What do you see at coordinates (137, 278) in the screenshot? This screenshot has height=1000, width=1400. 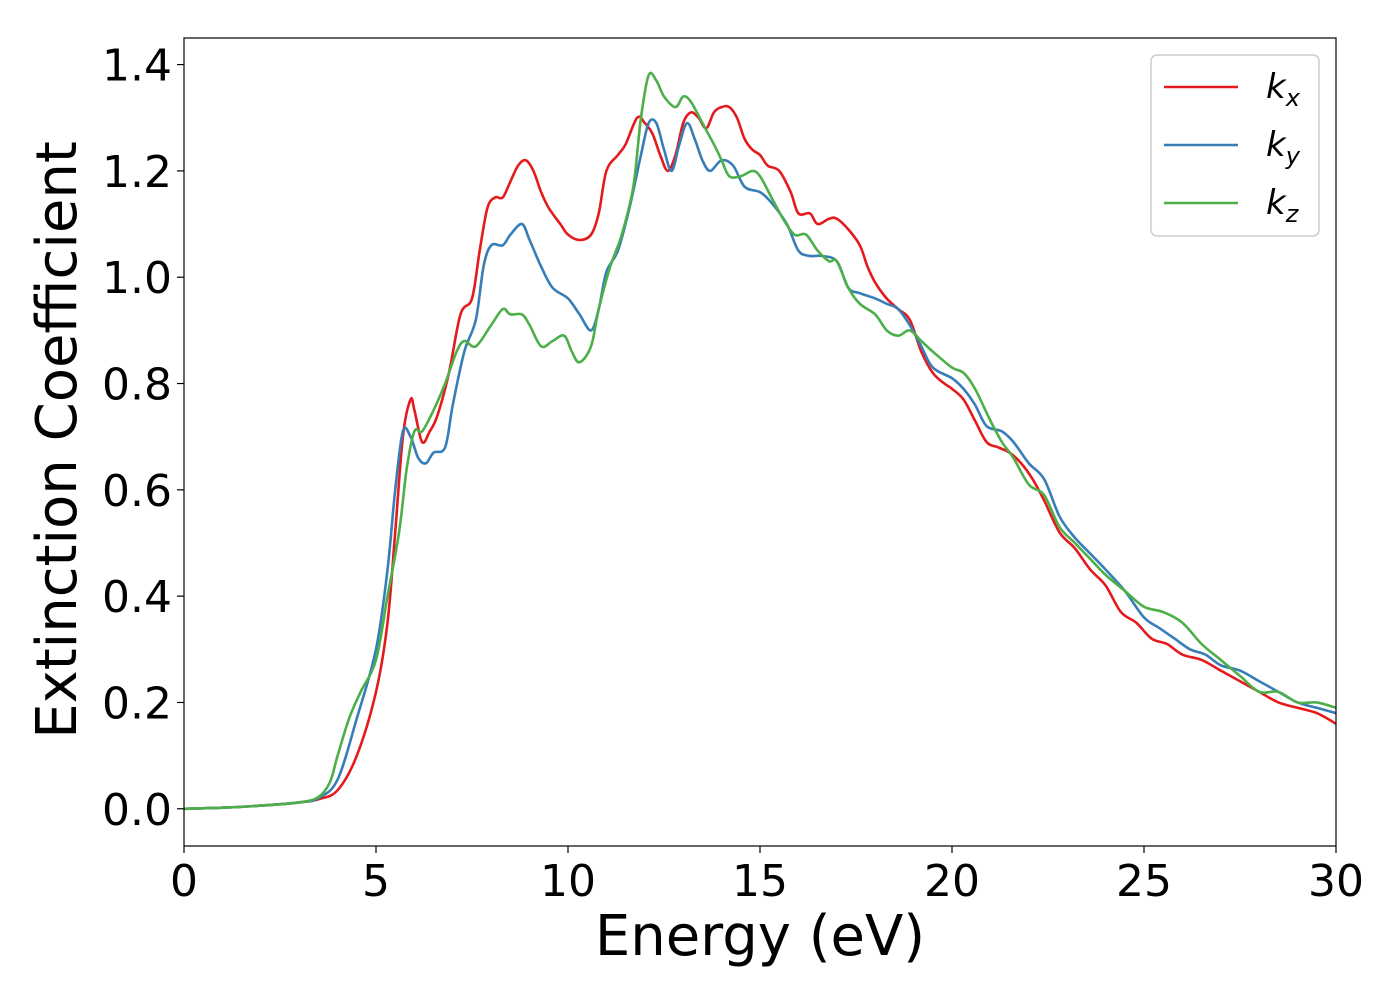 I see `y-tick-label: 1.0` at bounding box center [137, 278].